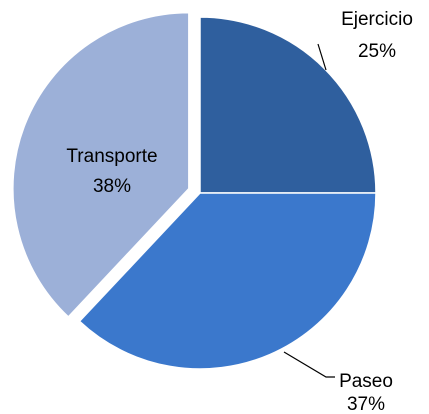 The height and width of the screenshot is (414, 429). Describe the element at coordinates (366, 404) in the screenshot. I see `data-label: 37%` at that location.